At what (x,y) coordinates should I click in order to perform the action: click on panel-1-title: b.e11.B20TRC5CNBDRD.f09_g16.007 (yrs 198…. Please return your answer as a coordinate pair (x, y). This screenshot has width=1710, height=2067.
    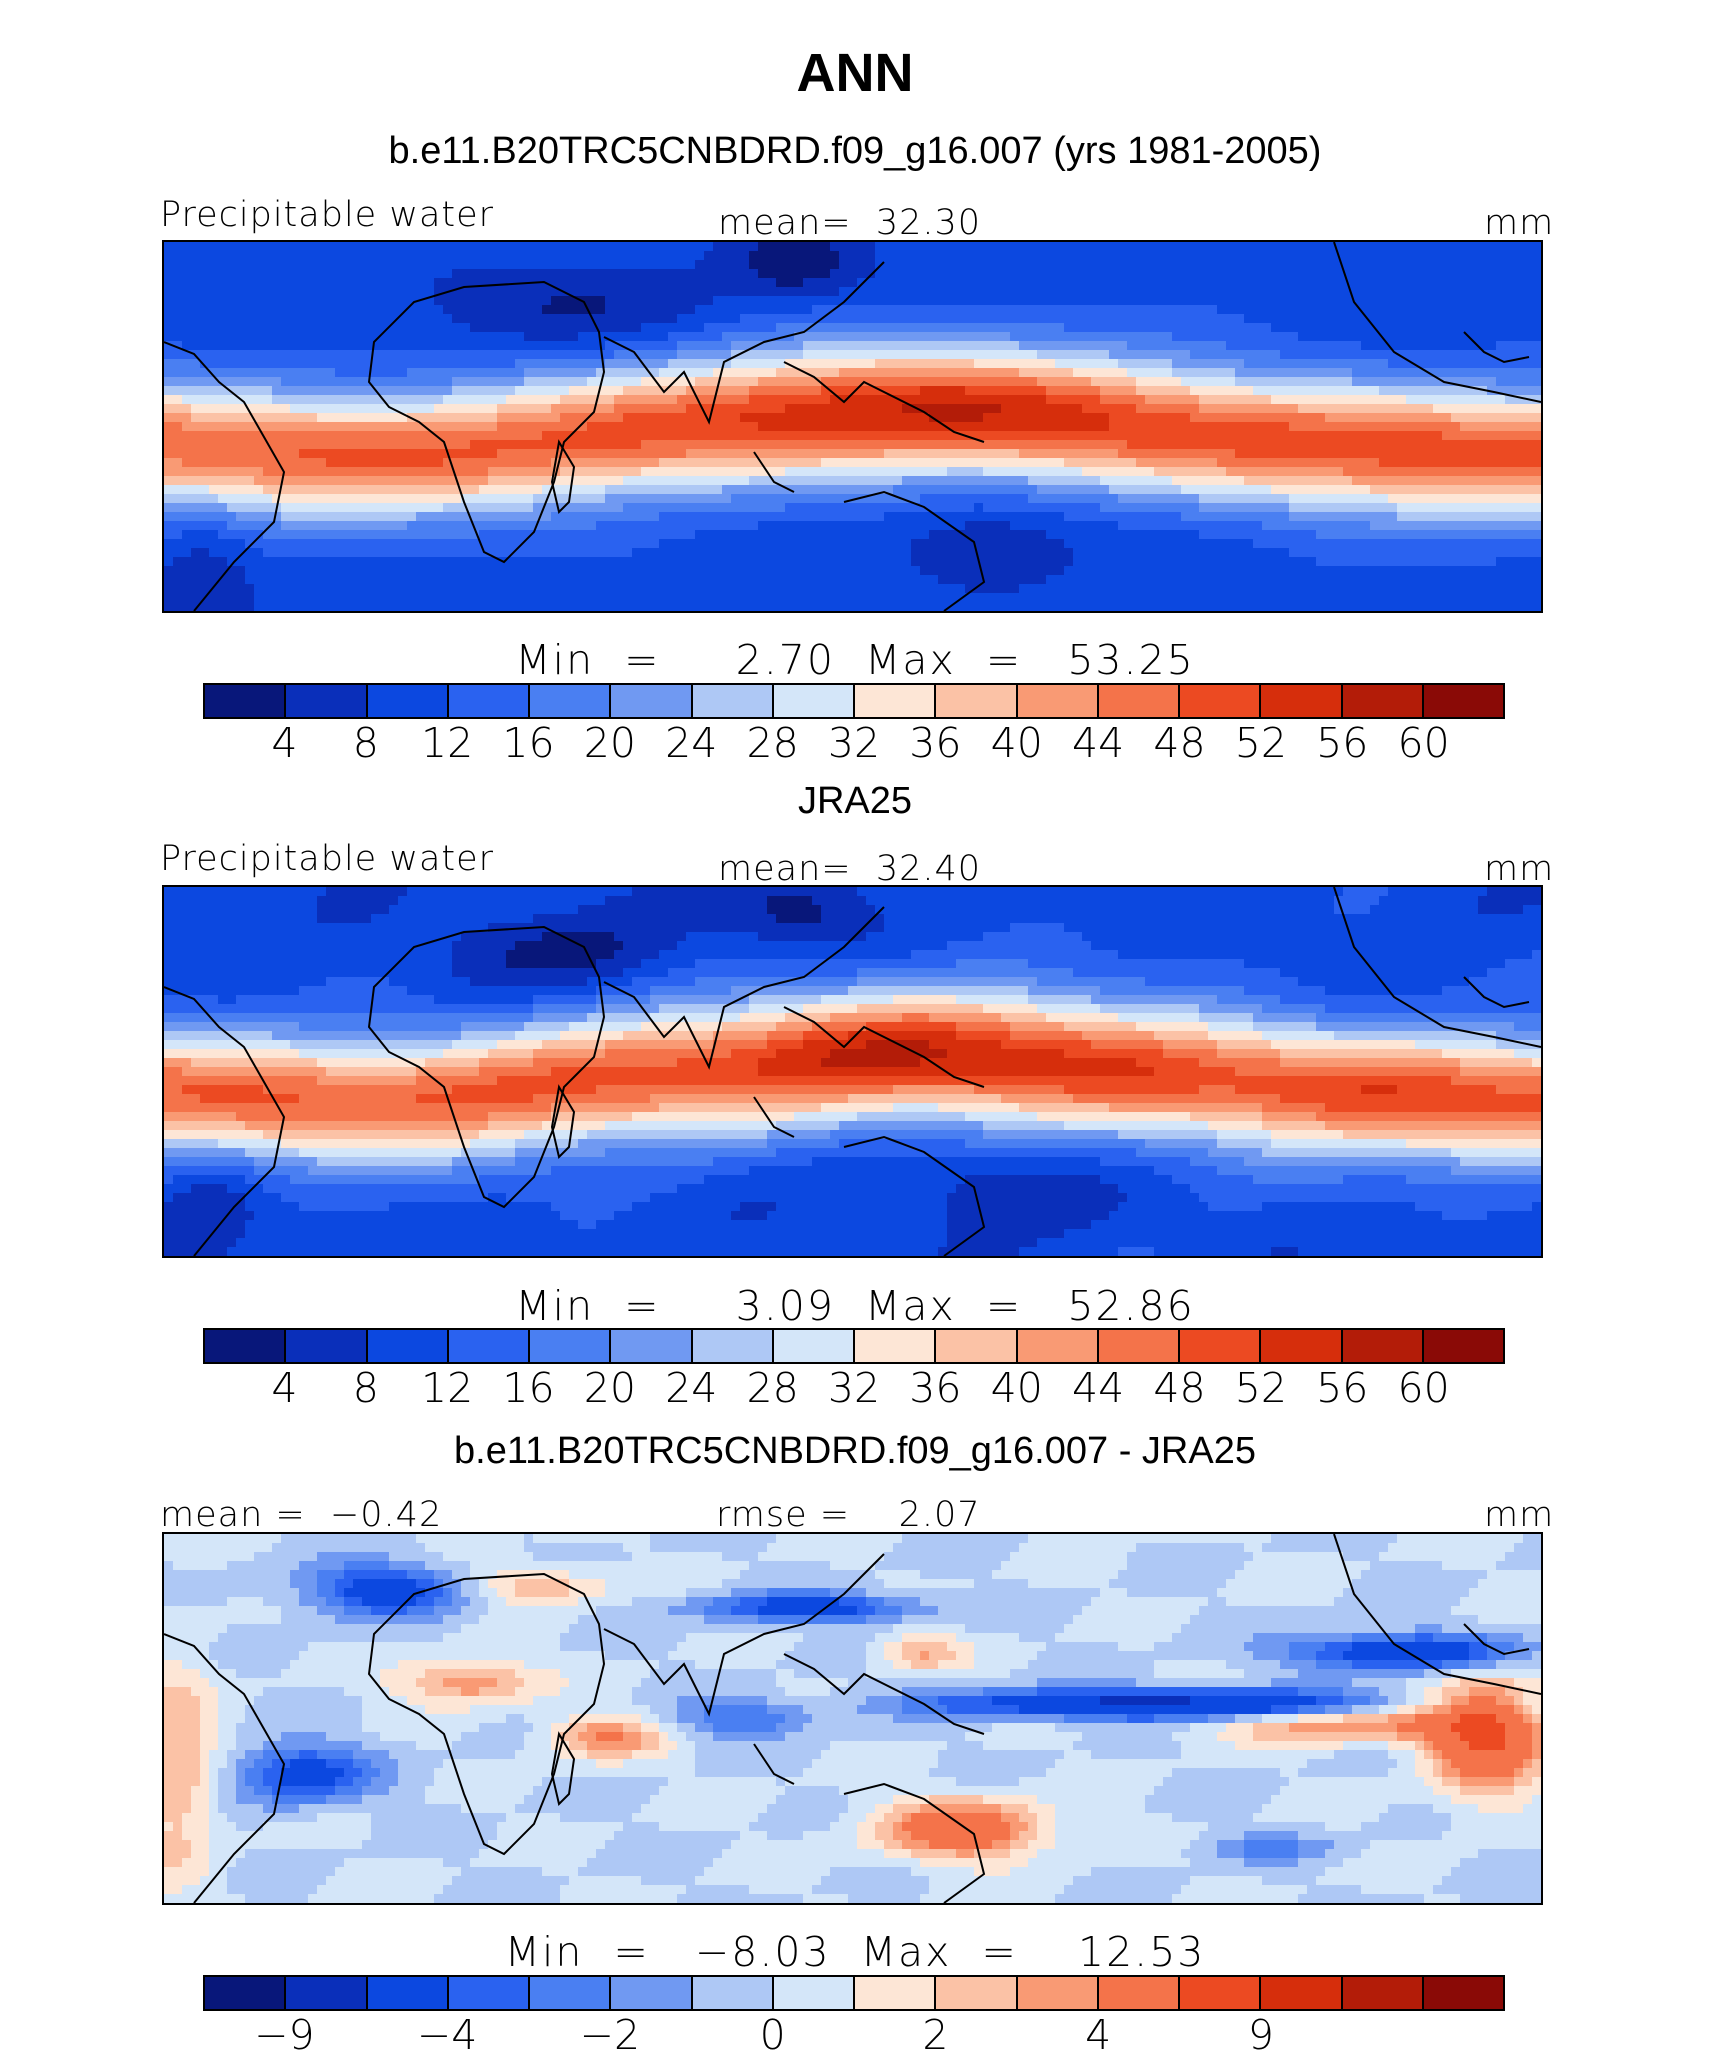
    Looking at the image, I should click on (855, 151).